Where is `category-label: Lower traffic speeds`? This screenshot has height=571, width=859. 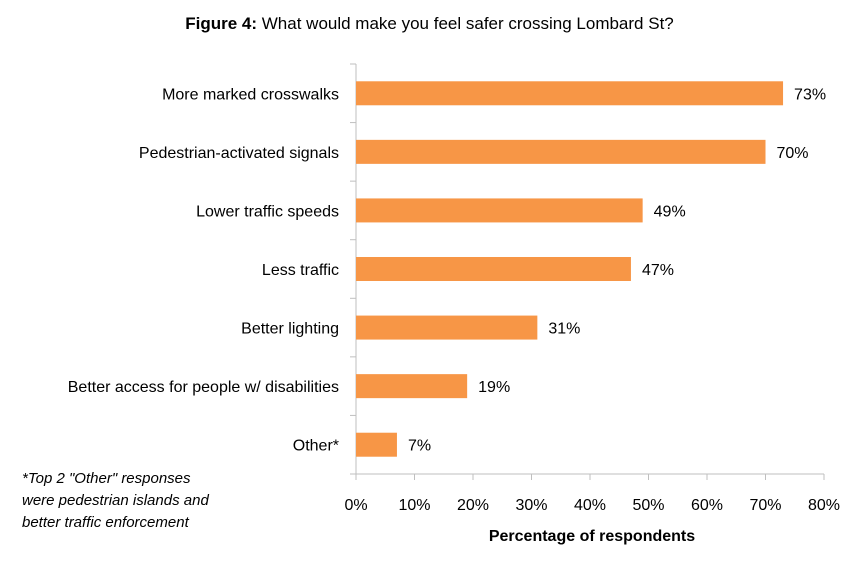
category-label: Lower traffic speeds is located at coordinates (267, 211).